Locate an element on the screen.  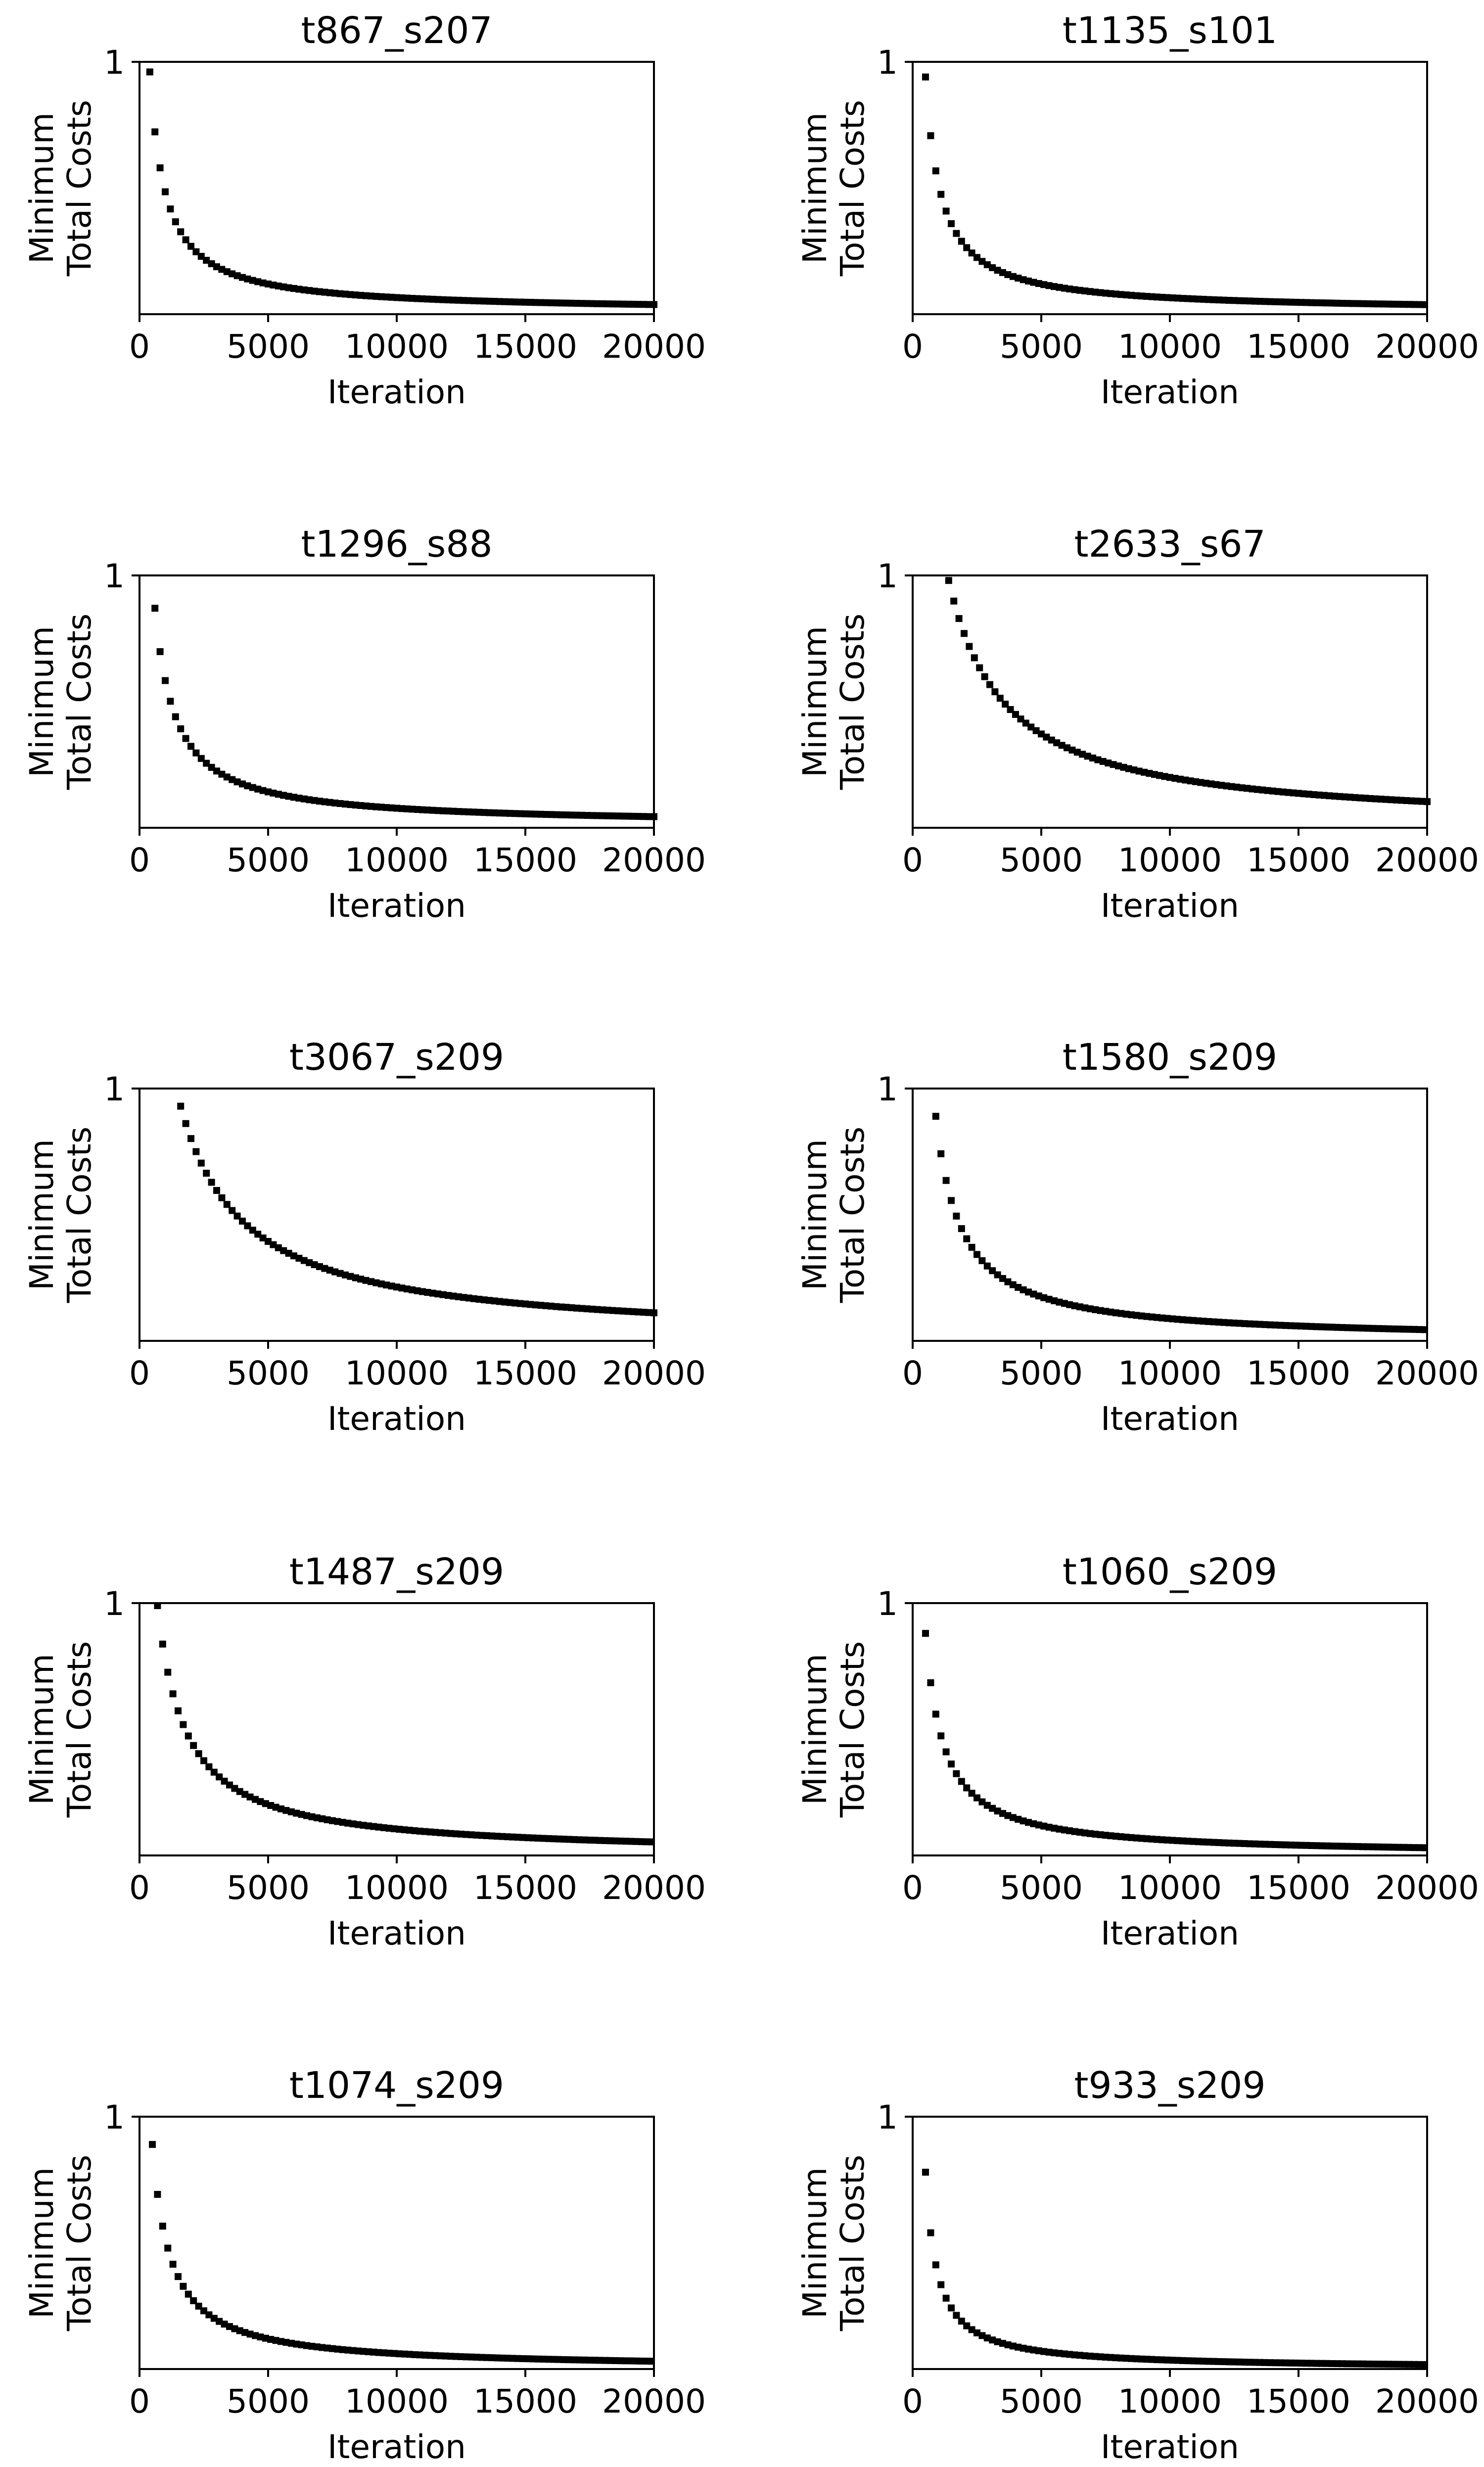
panel-title: t2633_s67 is located at coordinates (1169, 544).